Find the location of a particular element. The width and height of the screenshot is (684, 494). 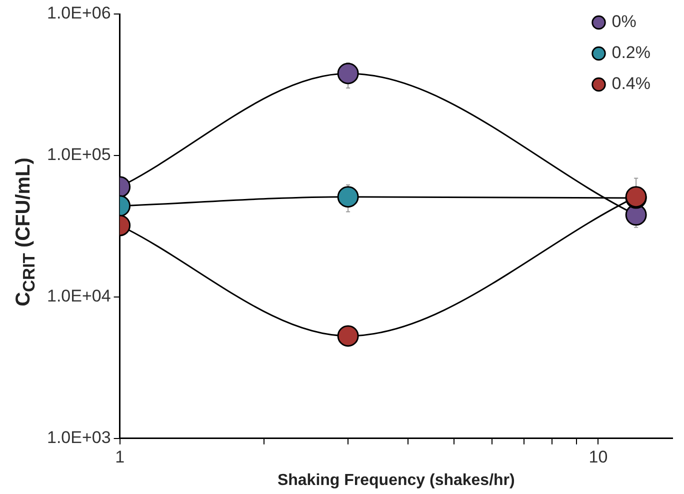

x-axis-title: Shaking Frequency (shakes/hr) is located at coordinates (396, 480).